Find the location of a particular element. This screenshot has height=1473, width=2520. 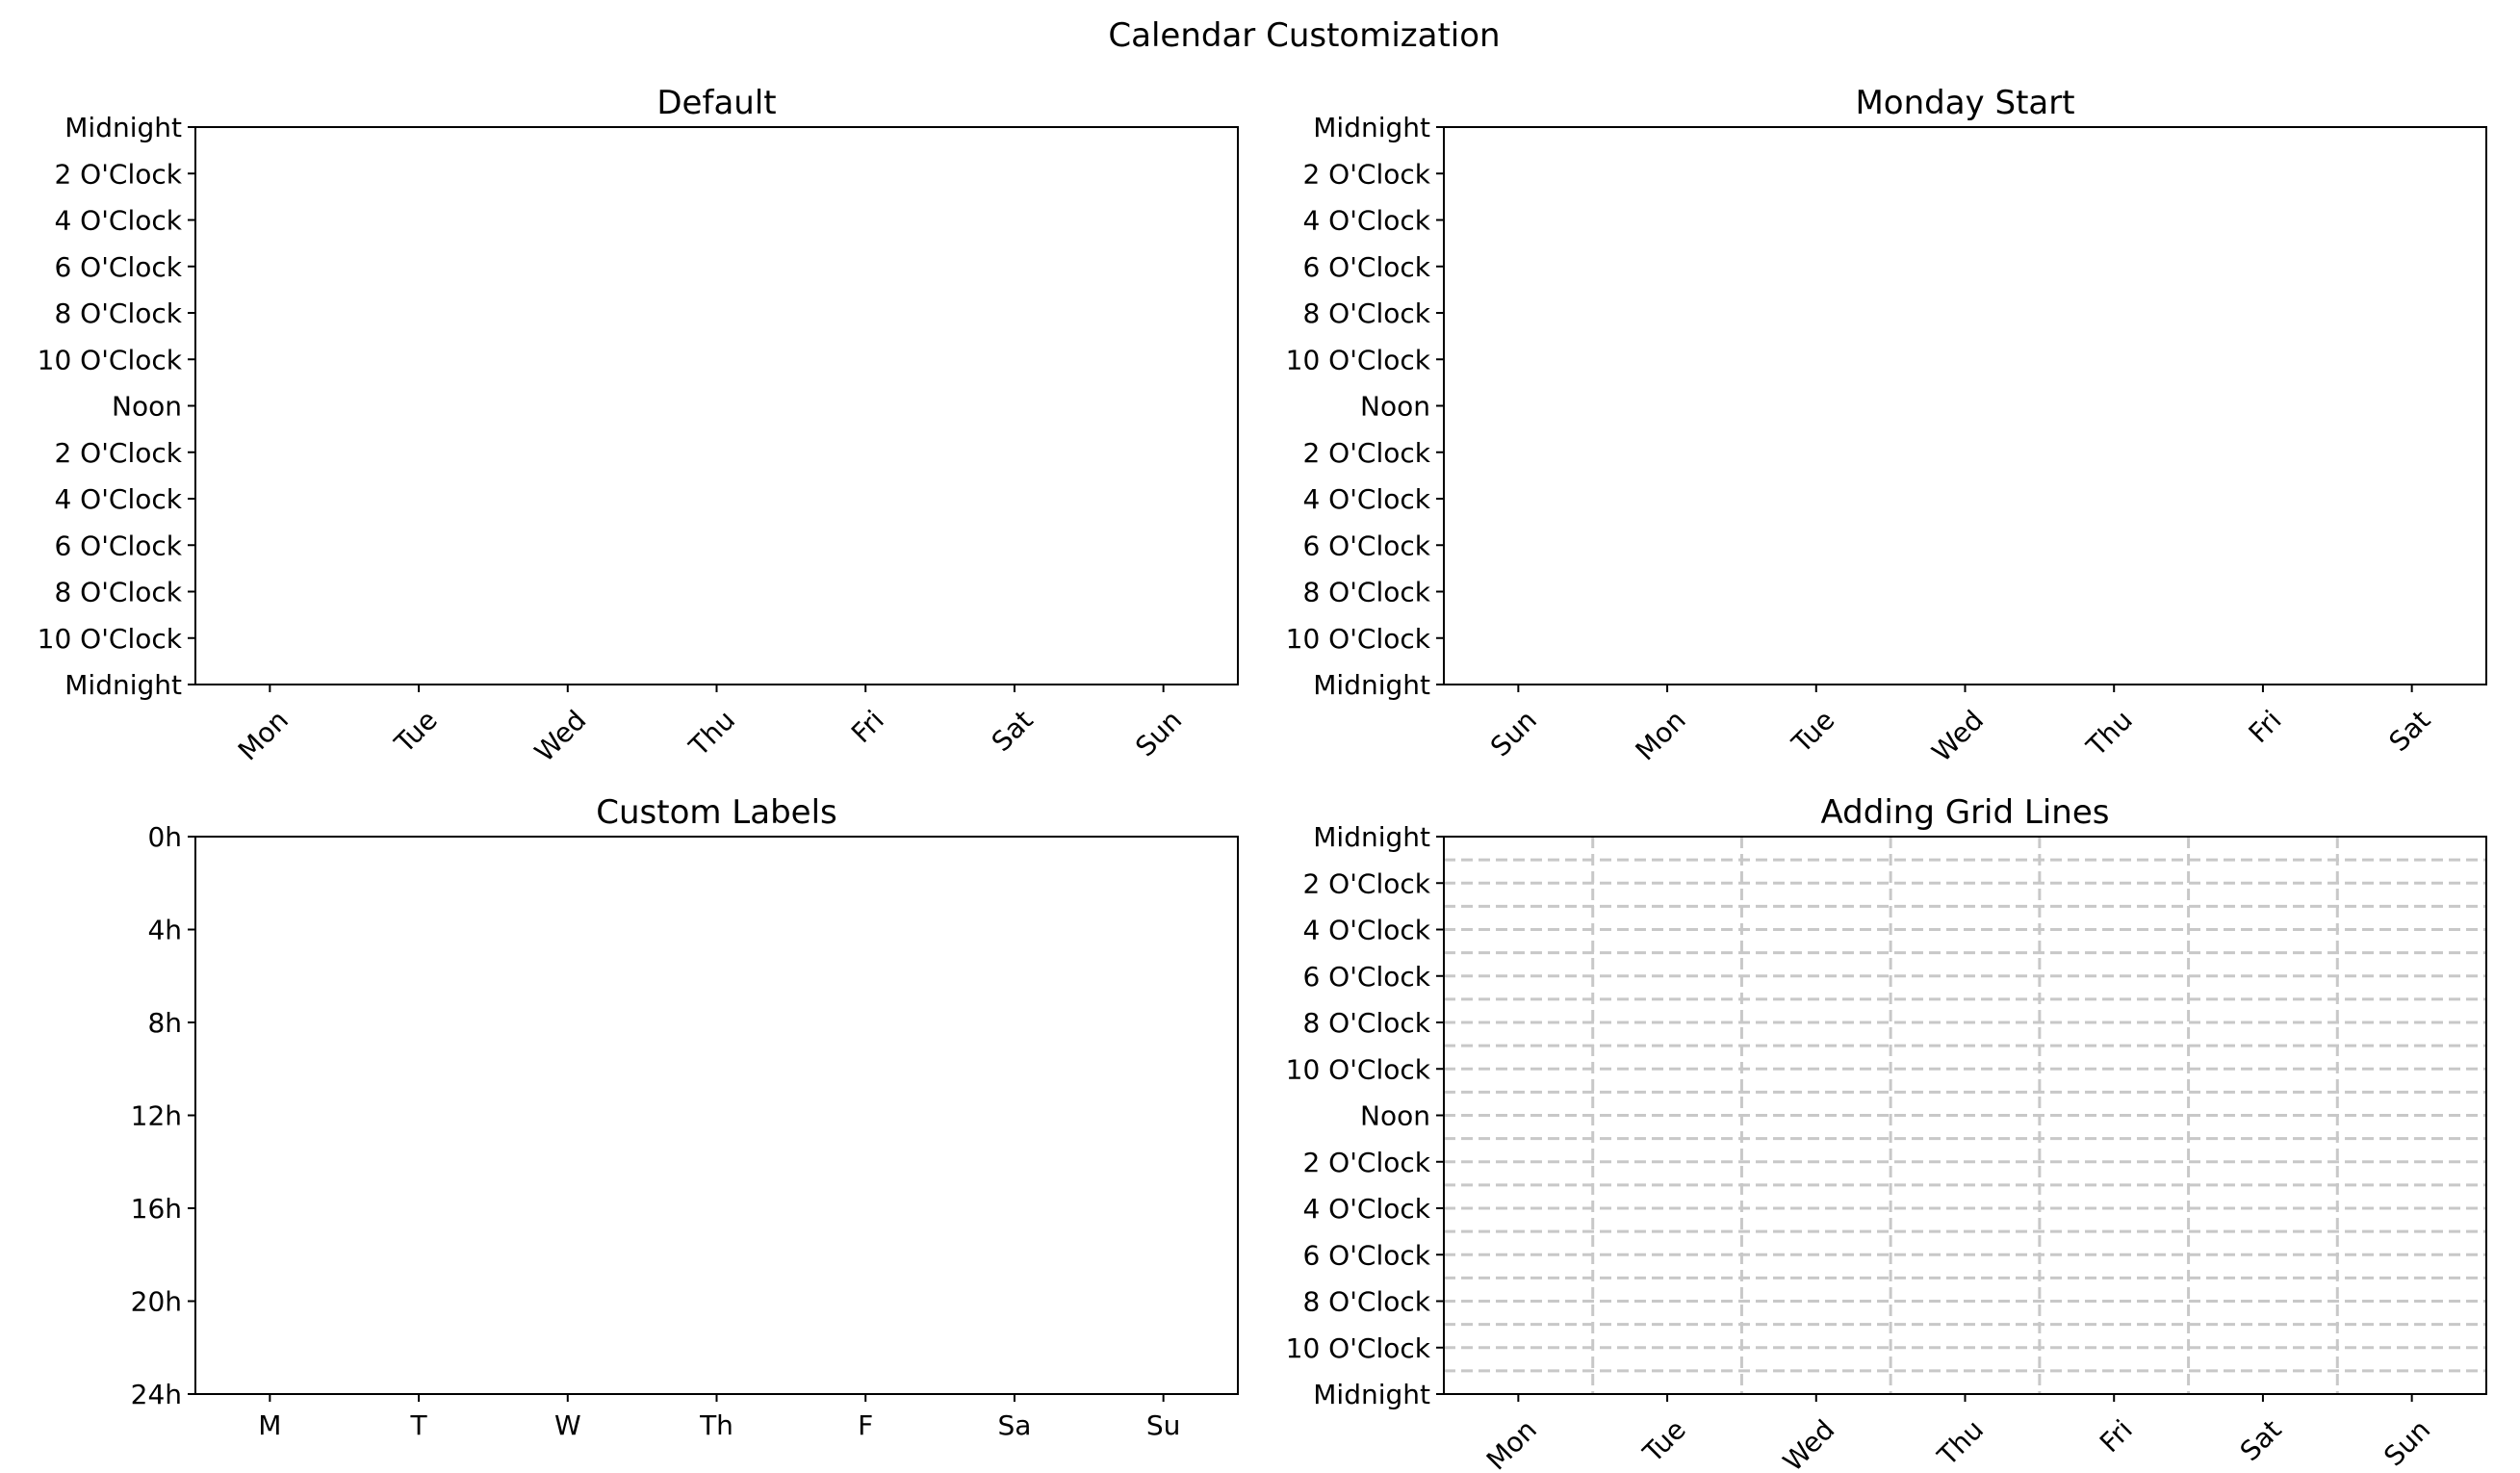

panel-title: Default is located at coordinates (716, 103).